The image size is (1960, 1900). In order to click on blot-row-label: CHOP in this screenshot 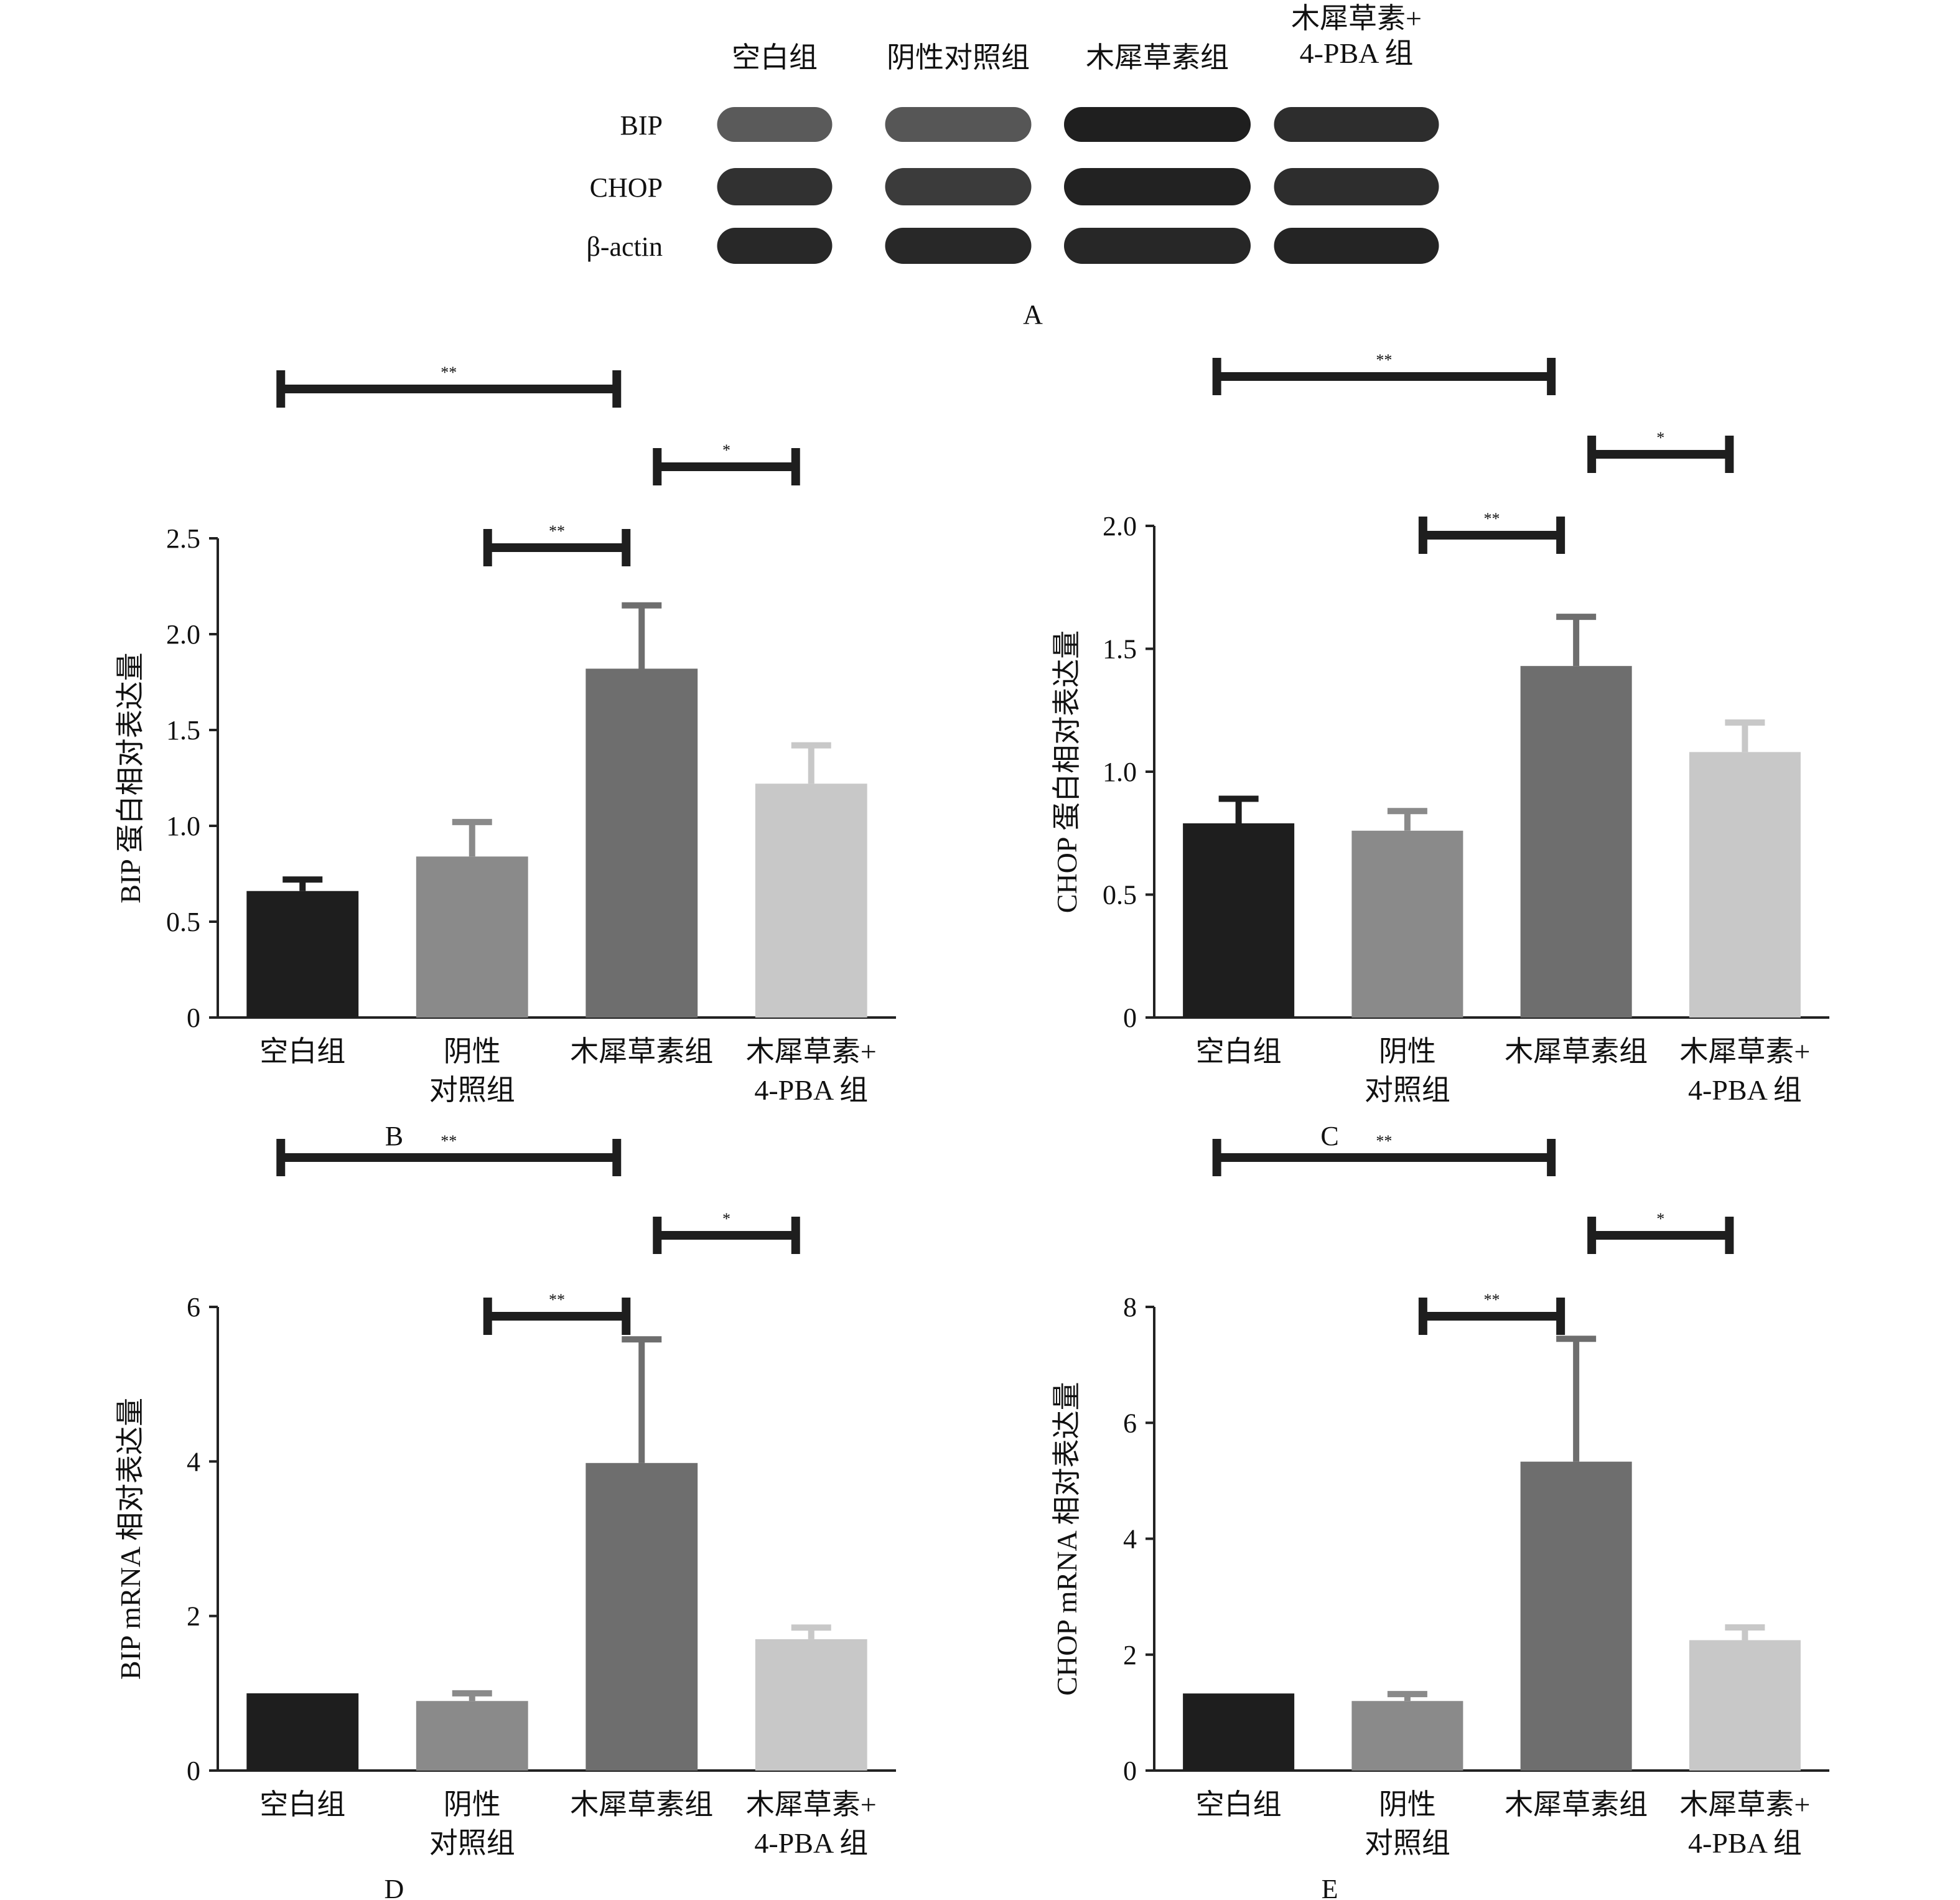, I will do `click(626, 187)`.